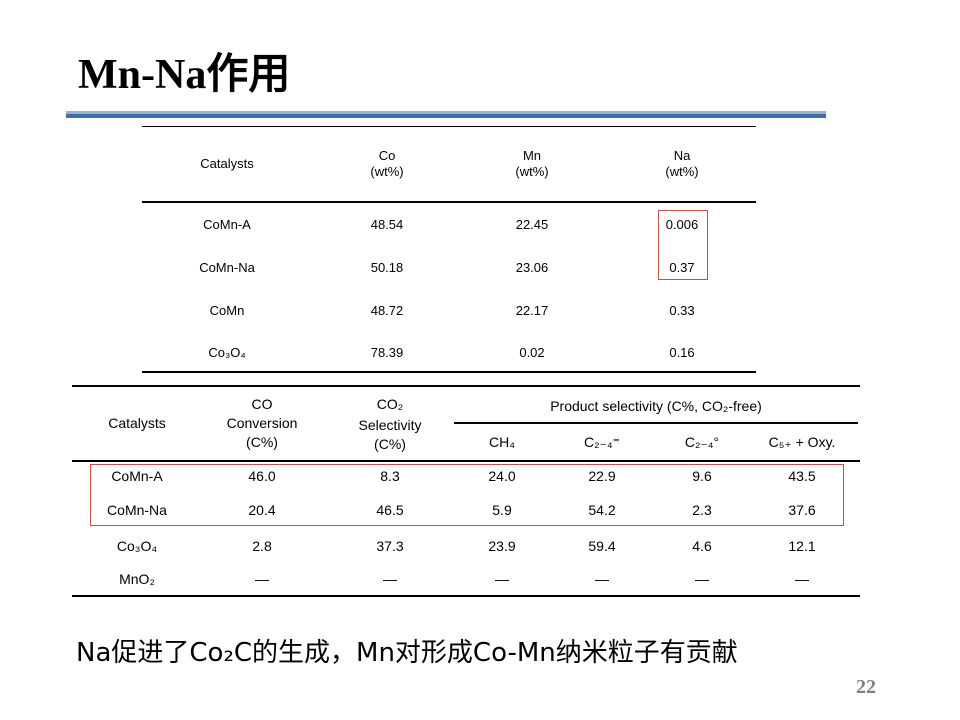 The height and width of the screenshot is (720, 960). I want to click on t1-row-cell: 78.39, so click(387, 352).